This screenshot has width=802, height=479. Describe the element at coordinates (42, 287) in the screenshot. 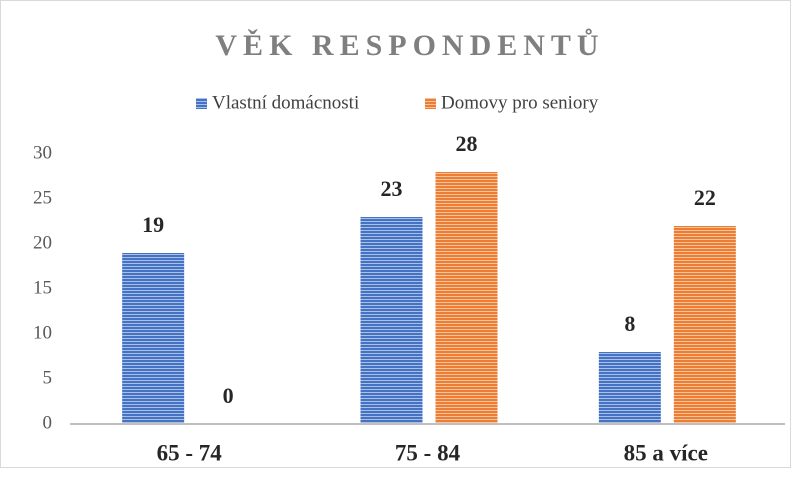

I see `y-tick-label: 15` at that location.